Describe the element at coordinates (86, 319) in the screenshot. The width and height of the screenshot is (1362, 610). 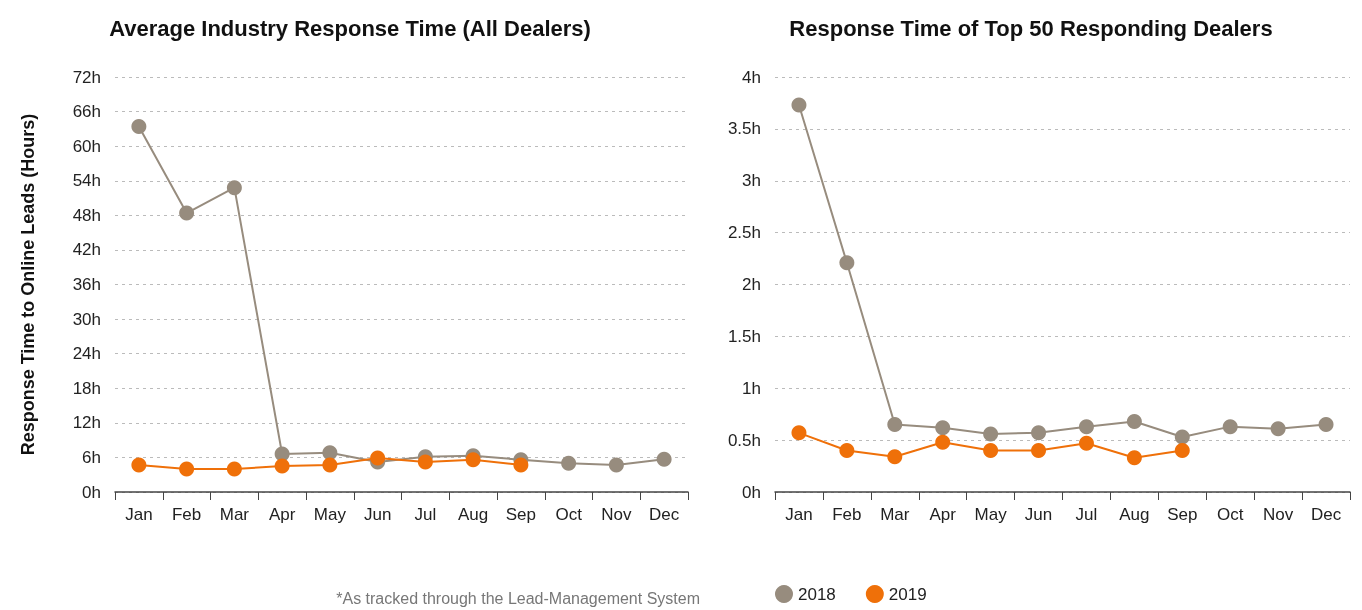
I see `y-tick-label: 30h` at that location.